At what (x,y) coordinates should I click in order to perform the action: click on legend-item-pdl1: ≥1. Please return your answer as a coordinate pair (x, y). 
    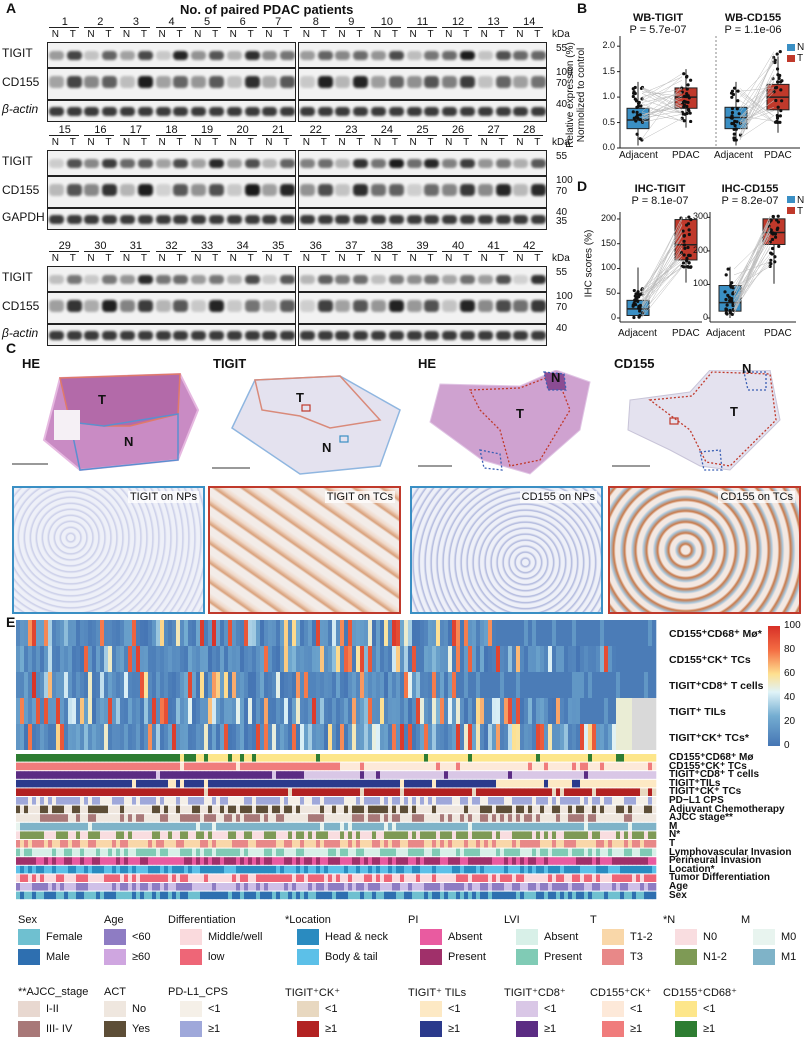
    Looking at the image, I should click on (214, 1029).